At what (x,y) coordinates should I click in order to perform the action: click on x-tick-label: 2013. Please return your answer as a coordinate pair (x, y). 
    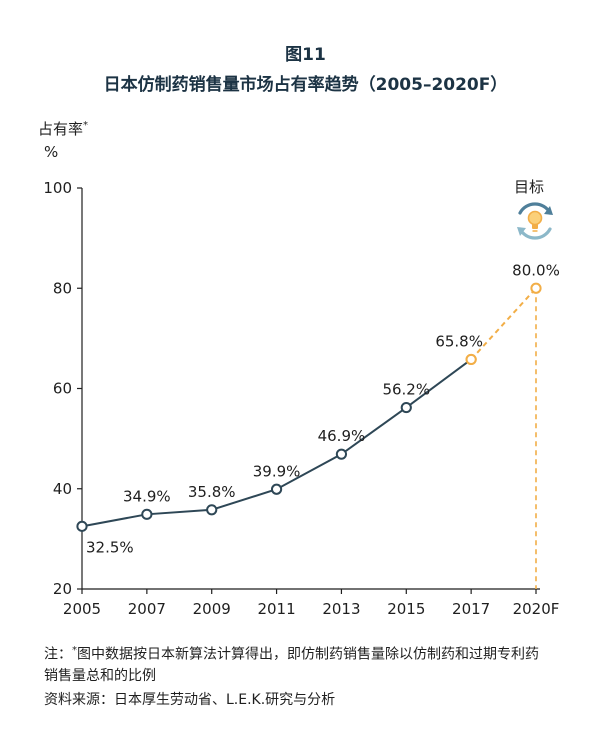
    Looking at the image, I should click on (341, 609).